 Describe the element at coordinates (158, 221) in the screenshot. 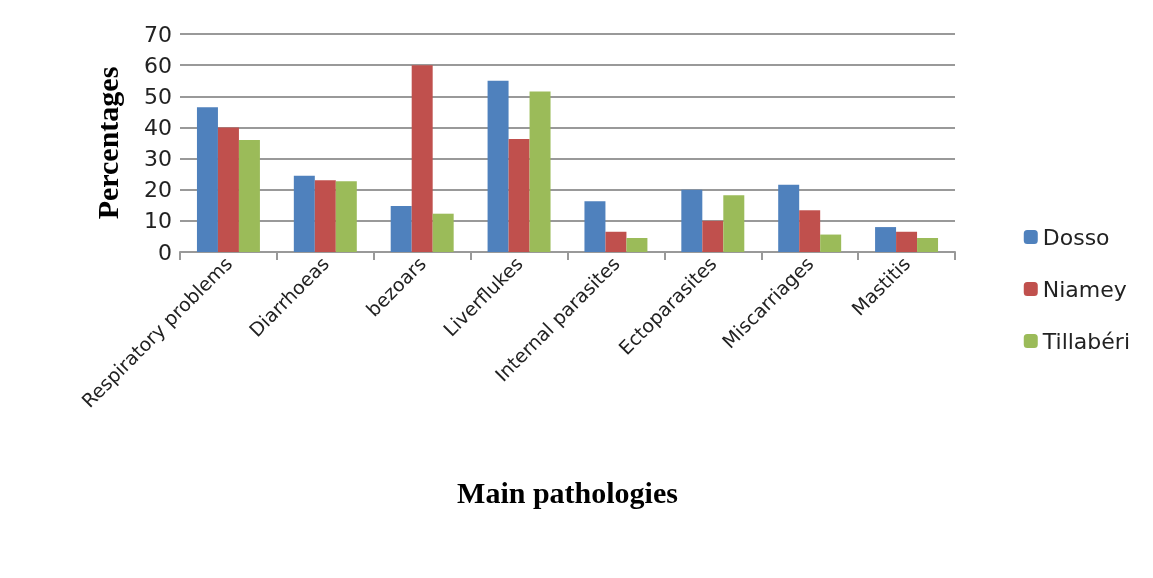

I see `y-tick-label: 10` at that location.